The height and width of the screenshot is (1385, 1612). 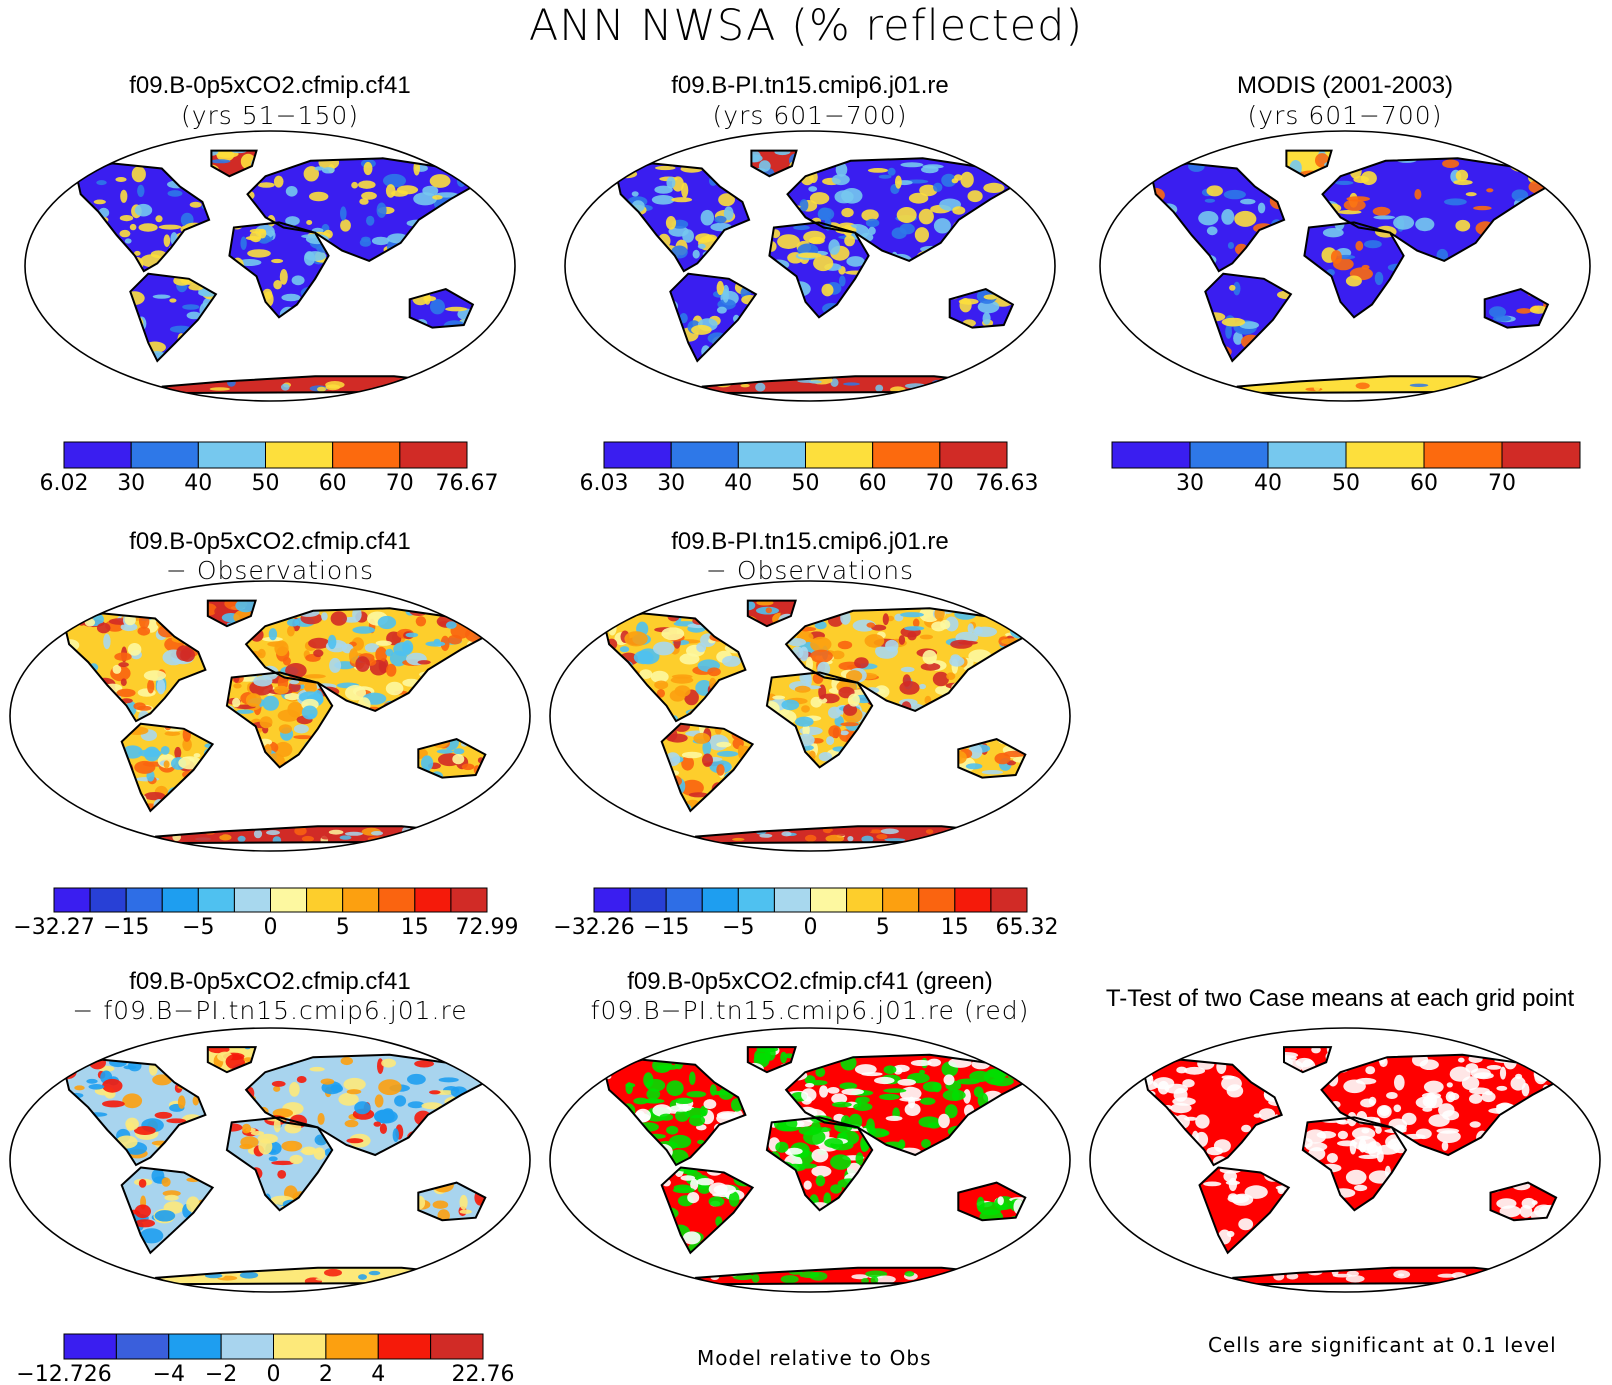 I want to click on panel-7-subtitle: f09.B−PI.tn15.cmip6.j01.re (red), so click(x=810, y=1010).